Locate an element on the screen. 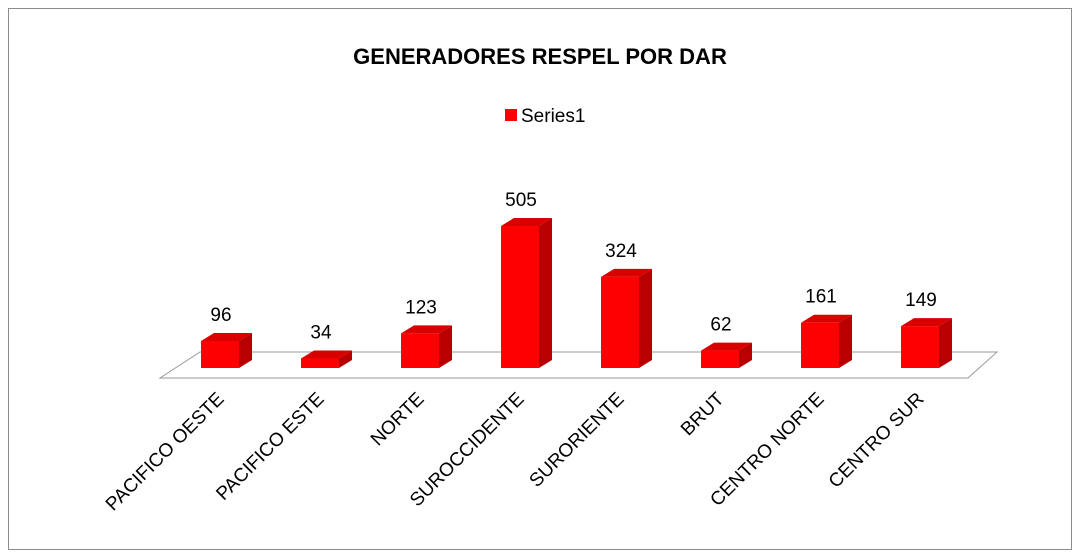 This screenshot has height=558, width=1081. floor is located at coordinates (578, 365).